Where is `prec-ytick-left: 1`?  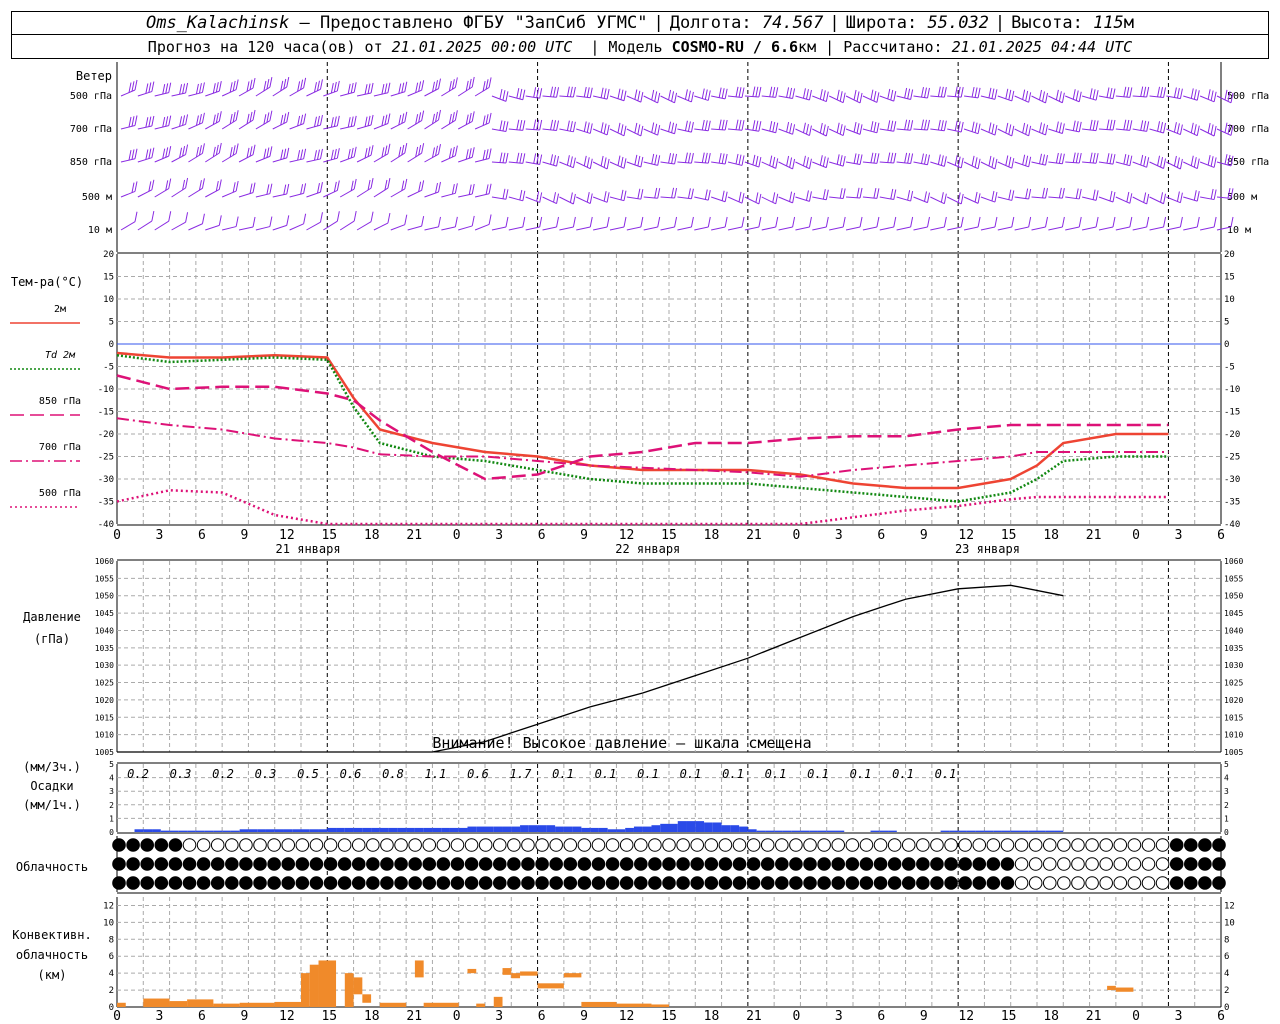
prec-ytick-left: 1 is located at coordinates (111, 818).